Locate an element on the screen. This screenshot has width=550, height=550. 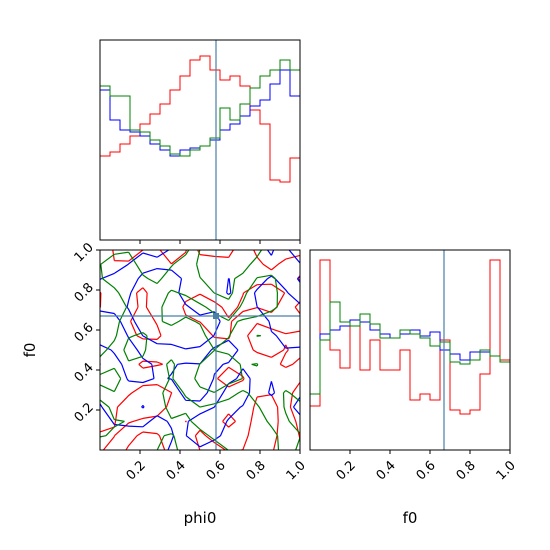
contour-background is located at coordinates (200, 350).